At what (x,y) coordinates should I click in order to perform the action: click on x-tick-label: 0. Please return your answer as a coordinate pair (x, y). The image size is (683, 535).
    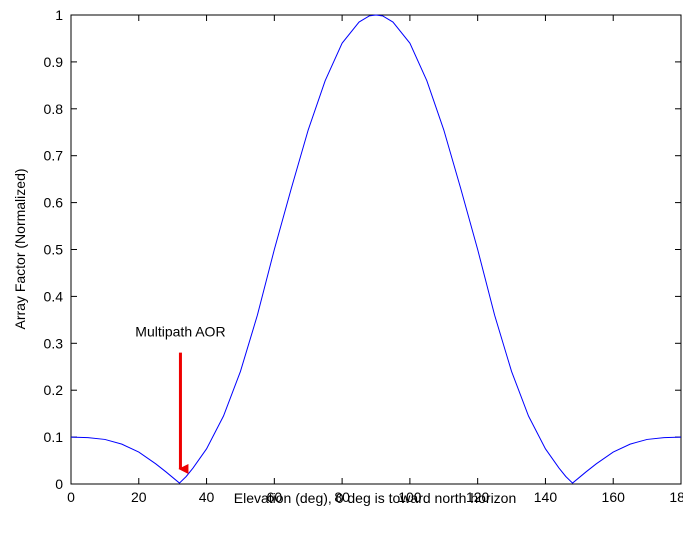
    Looking at the image, I should click on (71, 497).